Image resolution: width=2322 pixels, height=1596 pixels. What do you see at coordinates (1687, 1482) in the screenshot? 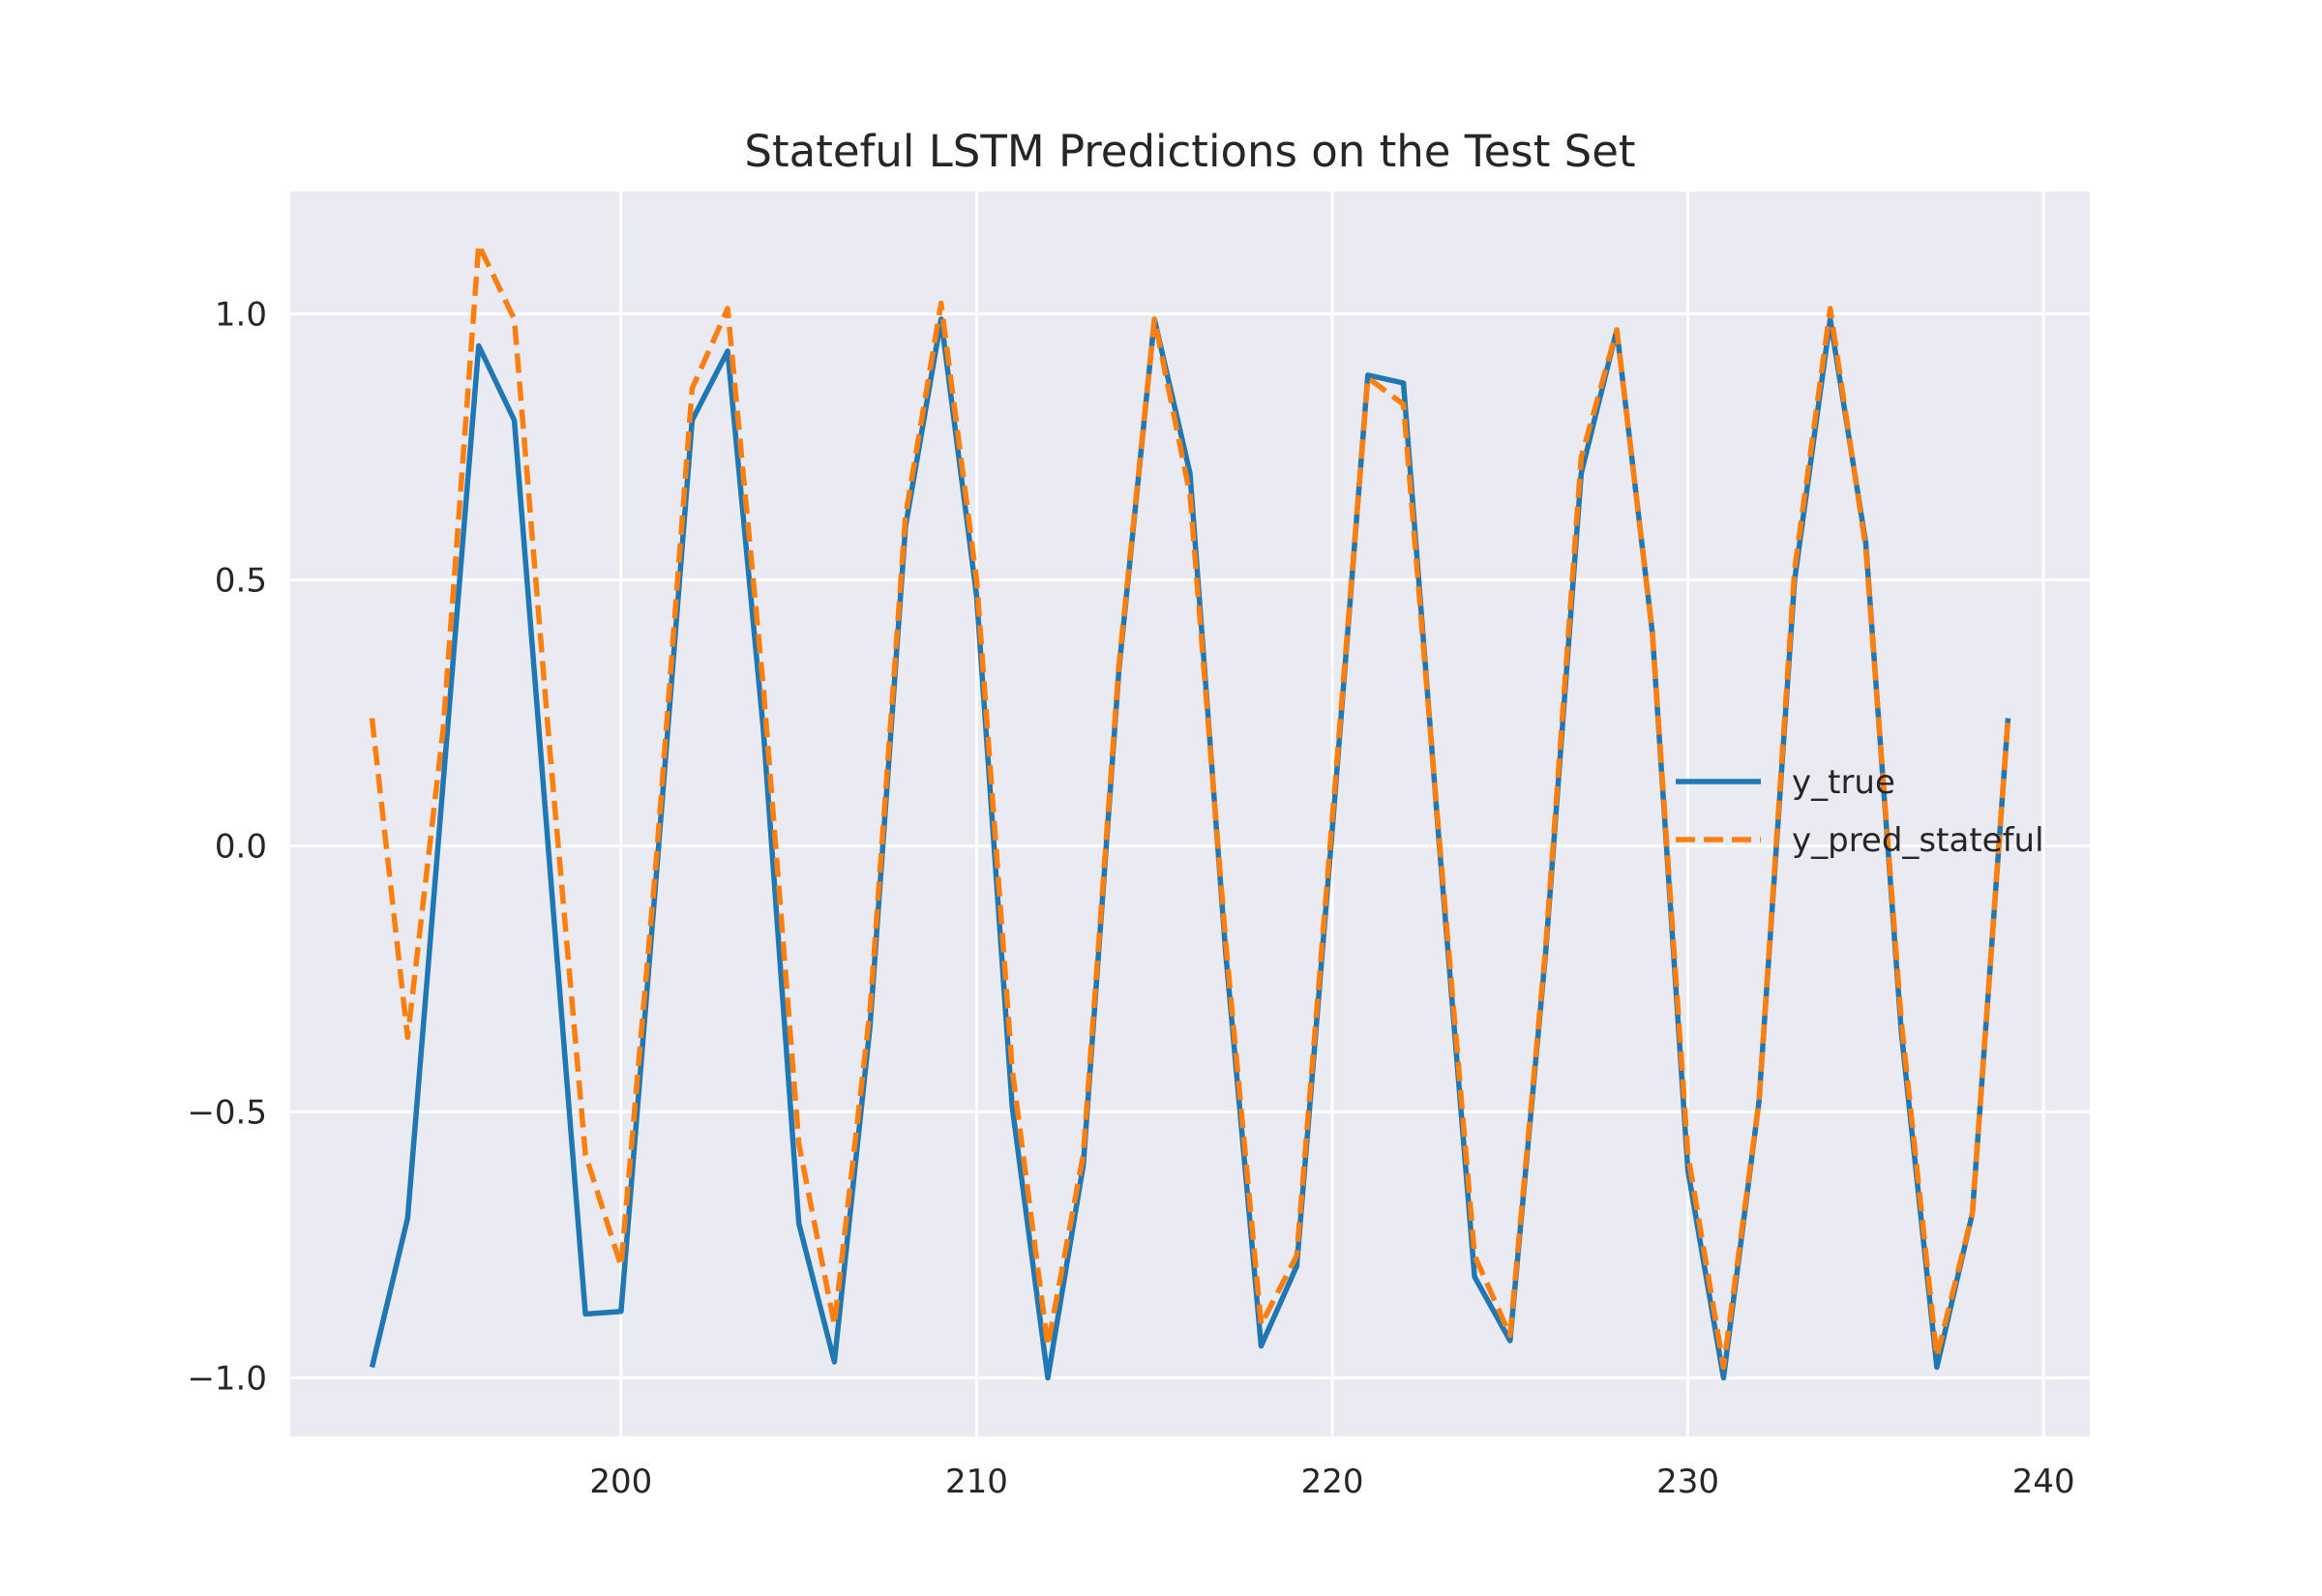
I see `x-tick-label: 230` at bounding box center [1687, 1482].